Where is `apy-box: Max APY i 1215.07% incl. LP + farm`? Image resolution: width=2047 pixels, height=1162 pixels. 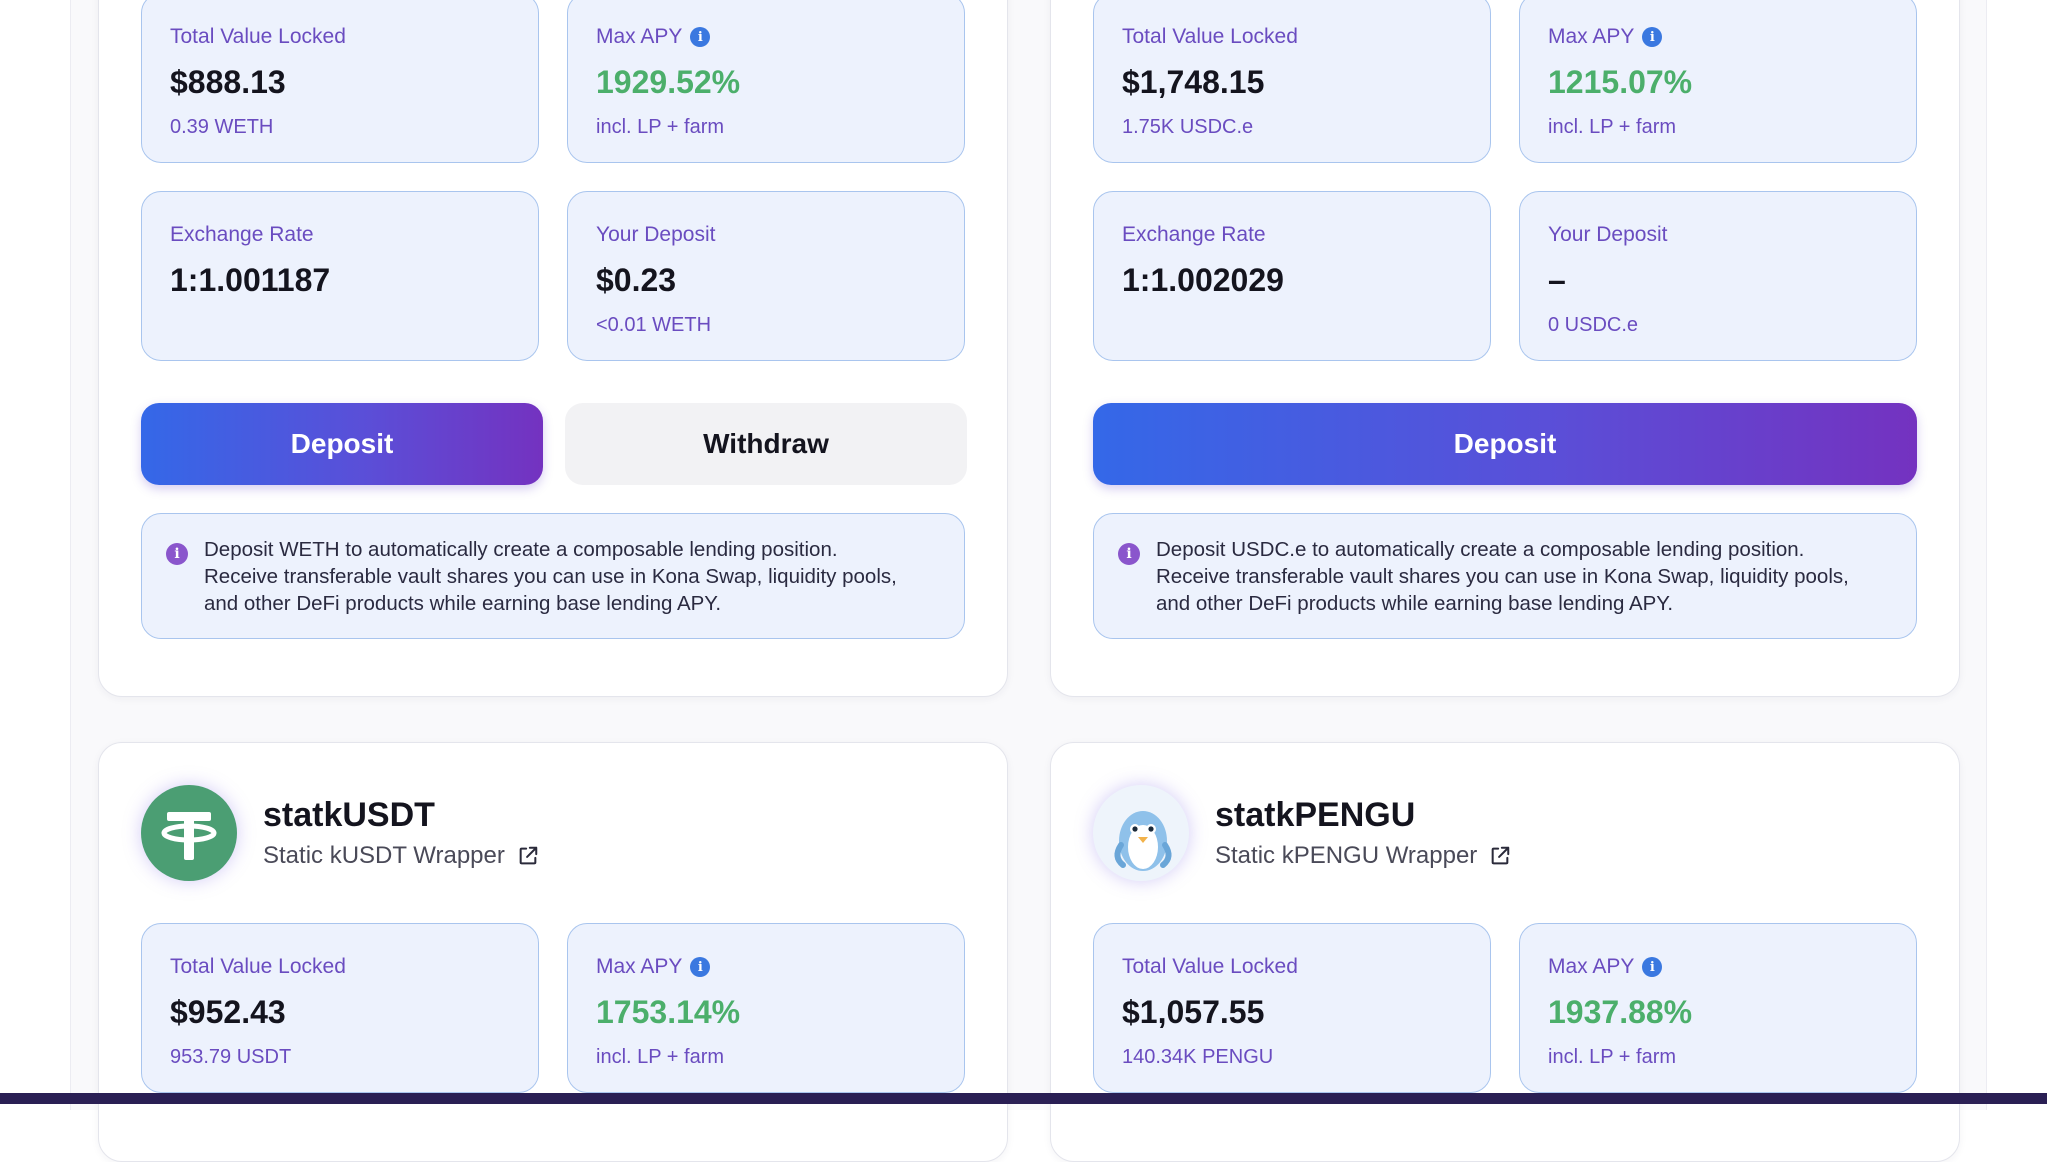 apy-box: Max APY i 1215.07% incl. LP + farm is located at coordinates (1718, 81).